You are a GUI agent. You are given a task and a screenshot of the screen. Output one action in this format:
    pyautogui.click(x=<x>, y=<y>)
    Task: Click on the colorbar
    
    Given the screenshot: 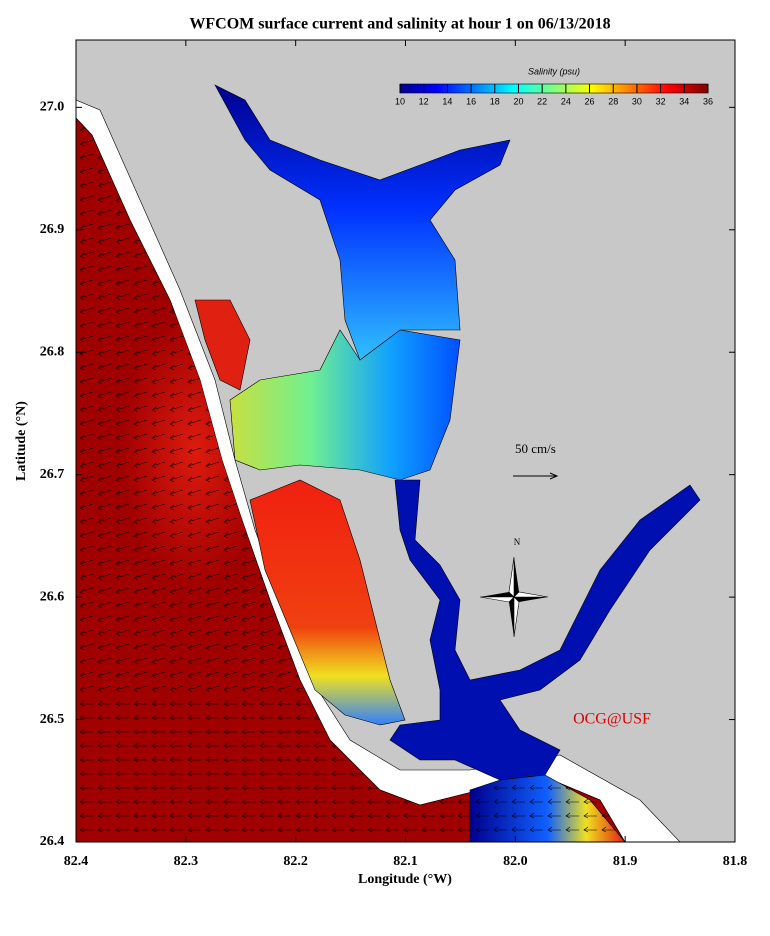 What is the action you would take?
    pyautogui.click(x=554, y=88)
    